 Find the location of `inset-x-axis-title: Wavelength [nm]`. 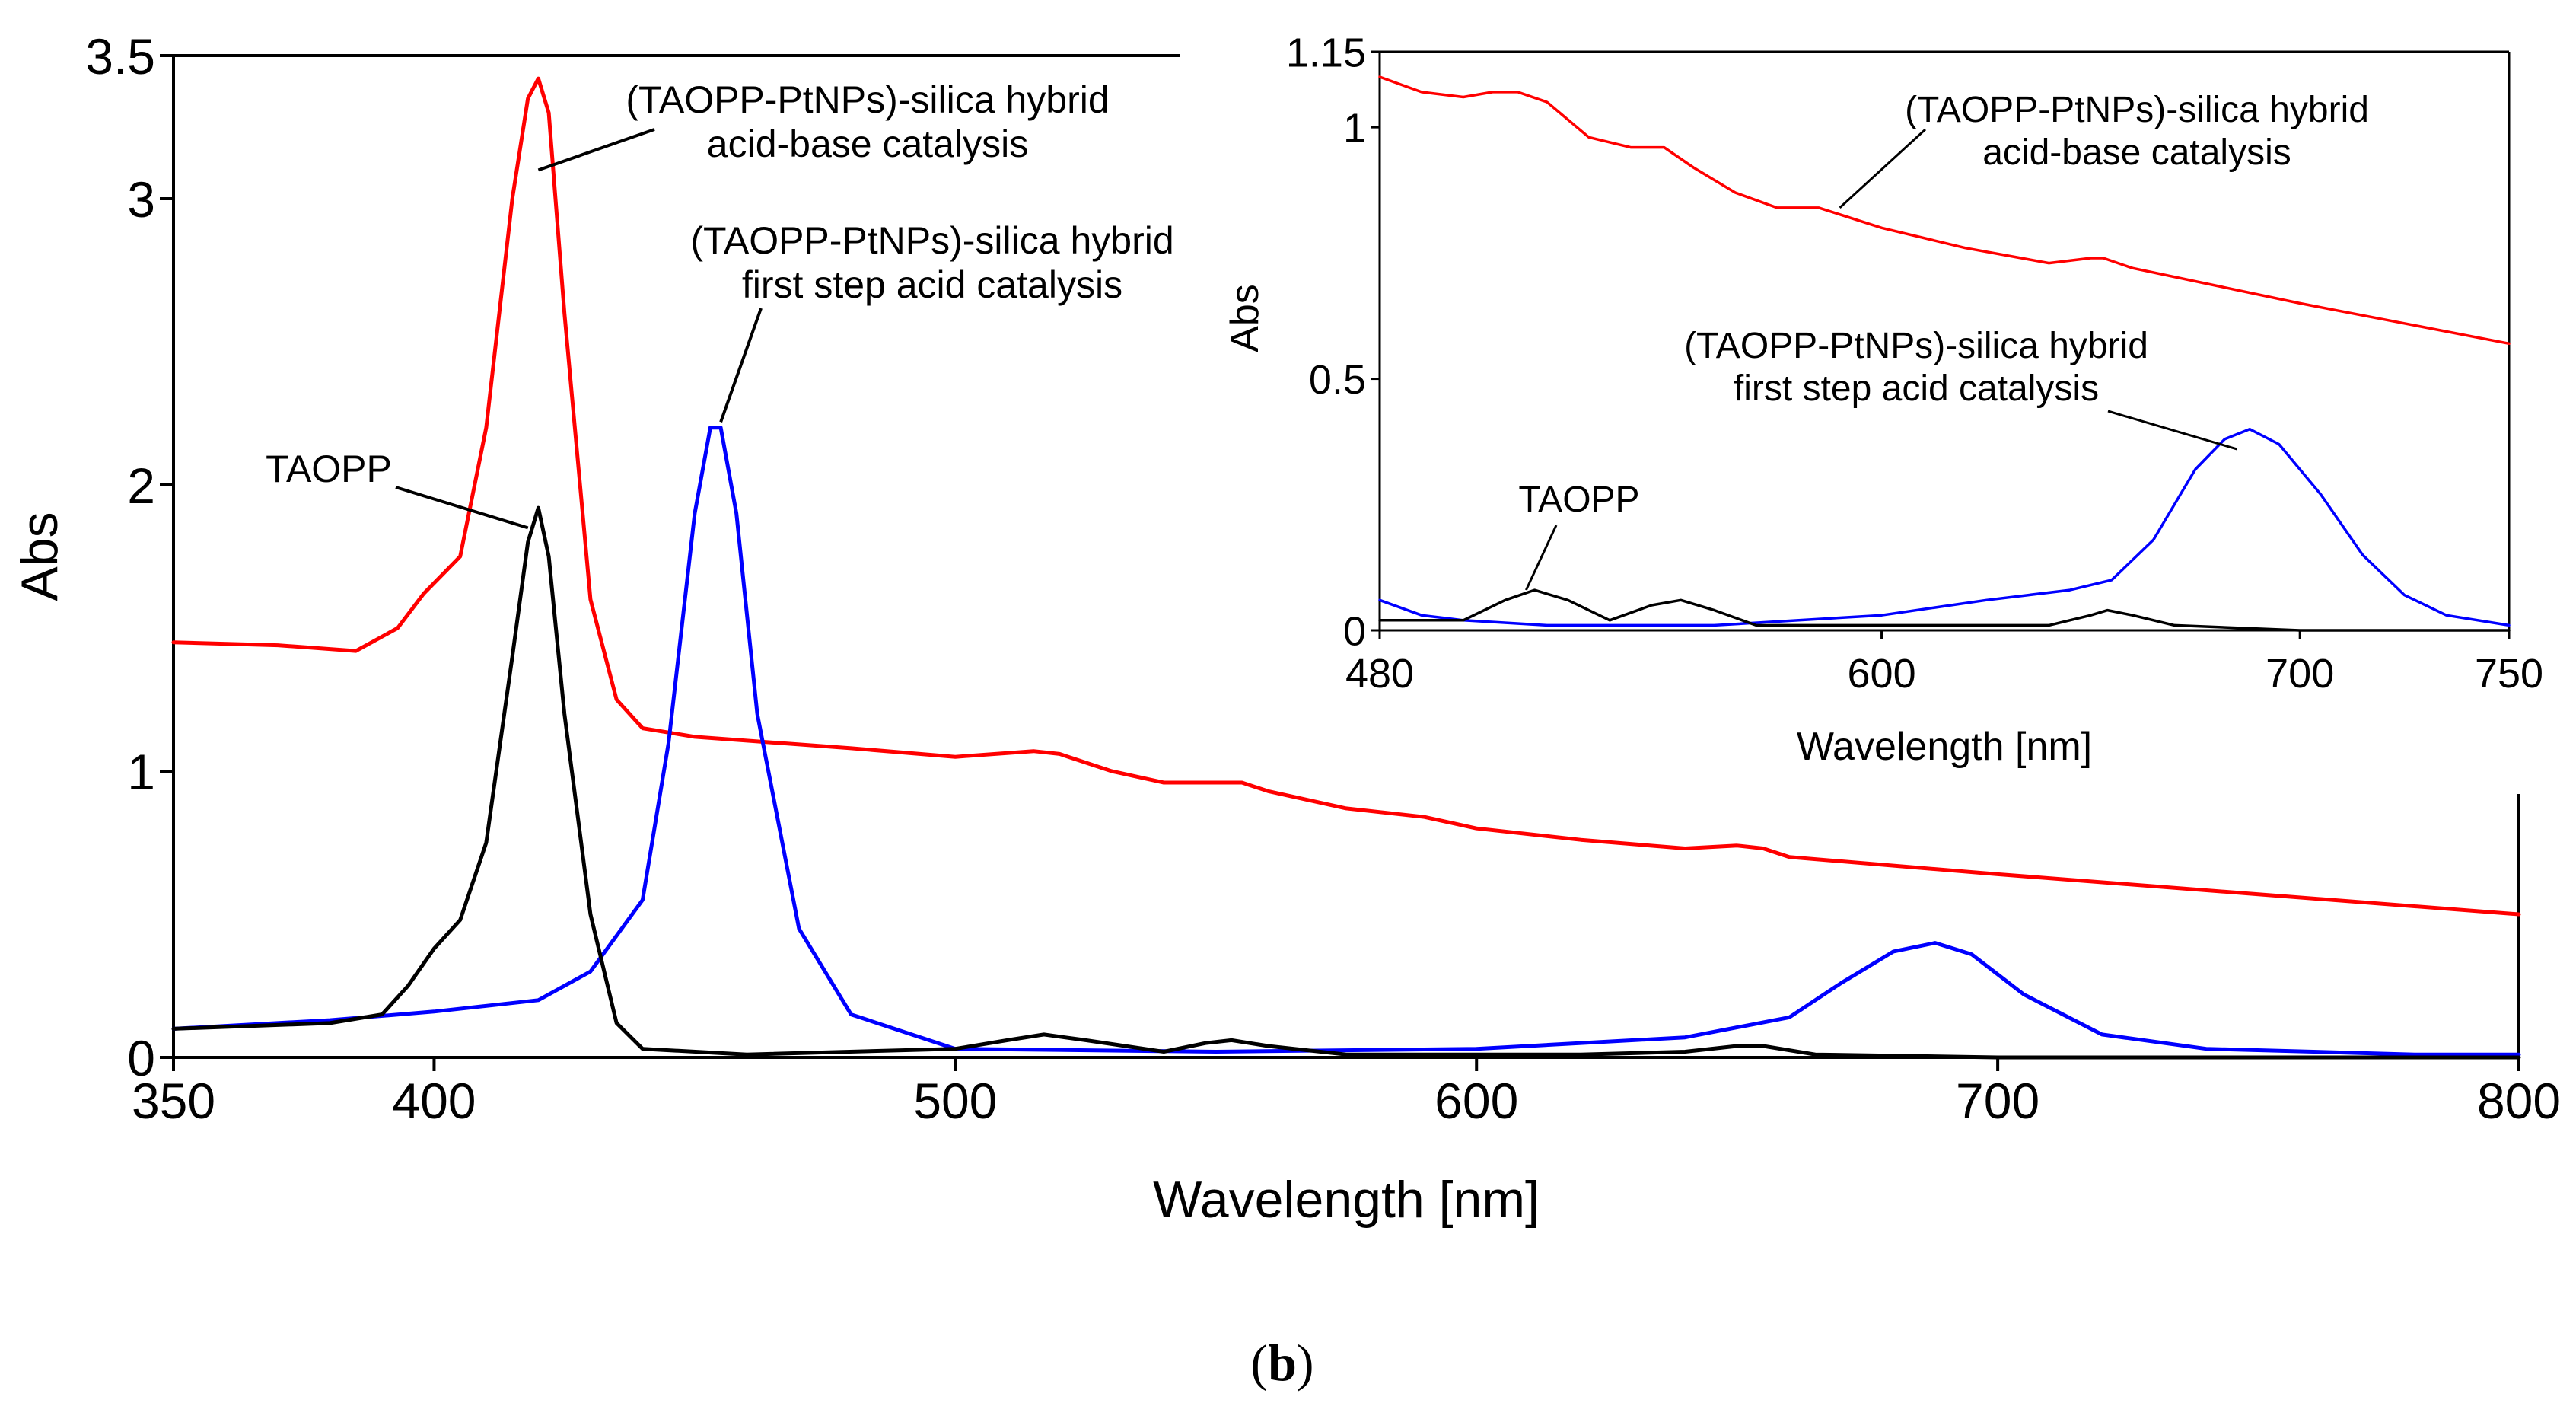

inset-x-axis-title: Wavelength [nm] is located at coordinates (1944, 747).